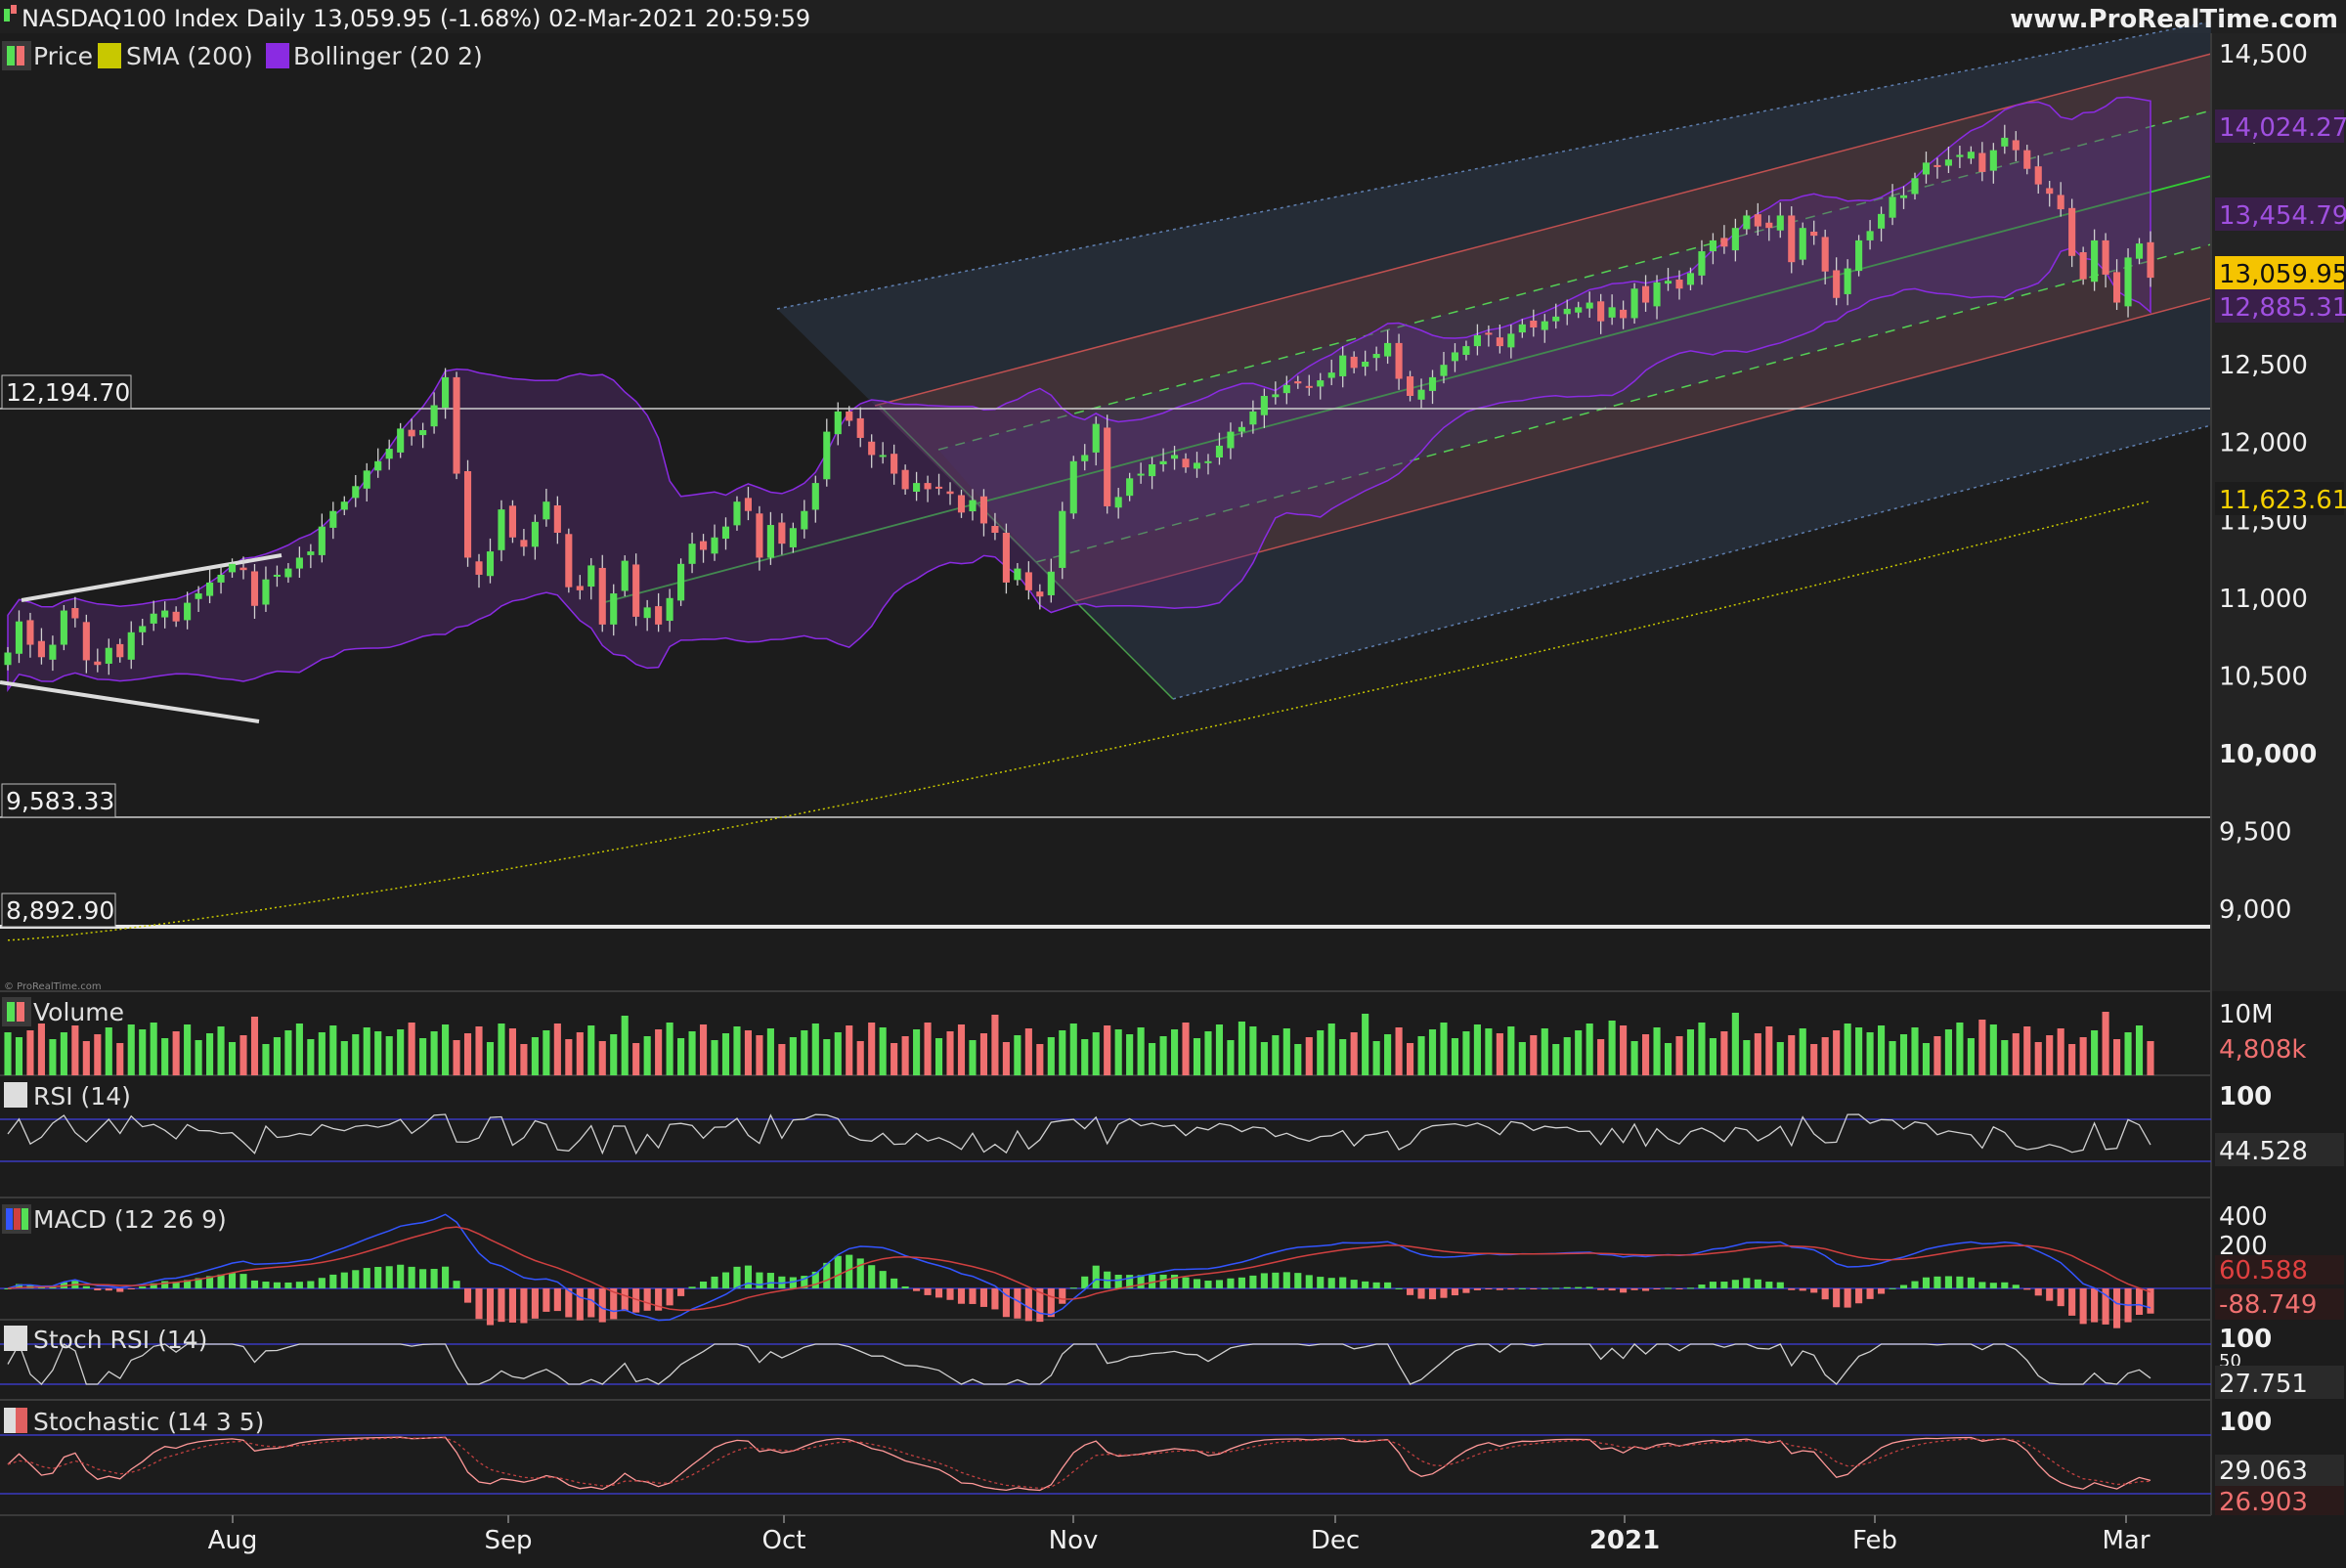 The height and width of the screenshot is (1568, 2346). I want to click on legend-sma: SMA (200), so click(189, 56).